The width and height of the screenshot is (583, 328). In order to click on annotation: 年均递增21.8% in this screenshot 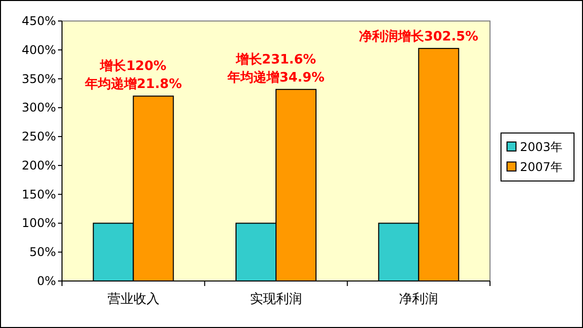, I will do `click(133, 84)`.